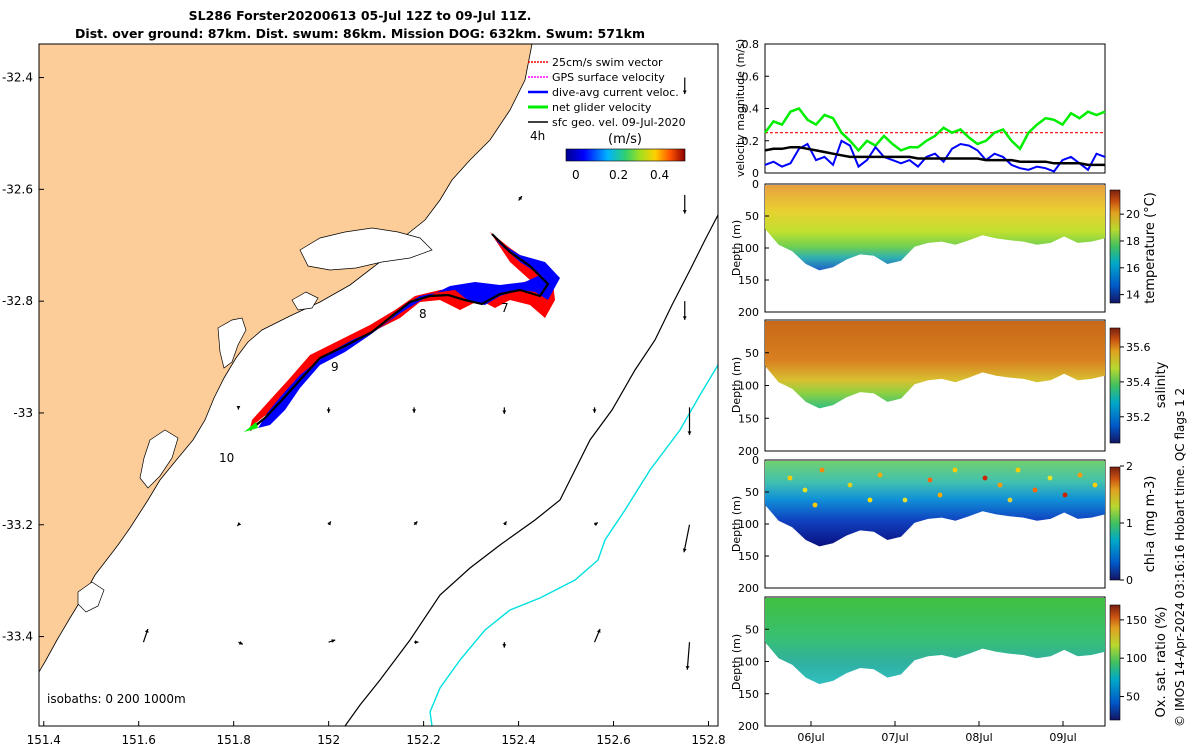 This screenshot has height=750, width=1200. Describe the element at coordinates (17, 525) in the screenshot. I see `map-y-tick-label: -33.2` at that location.